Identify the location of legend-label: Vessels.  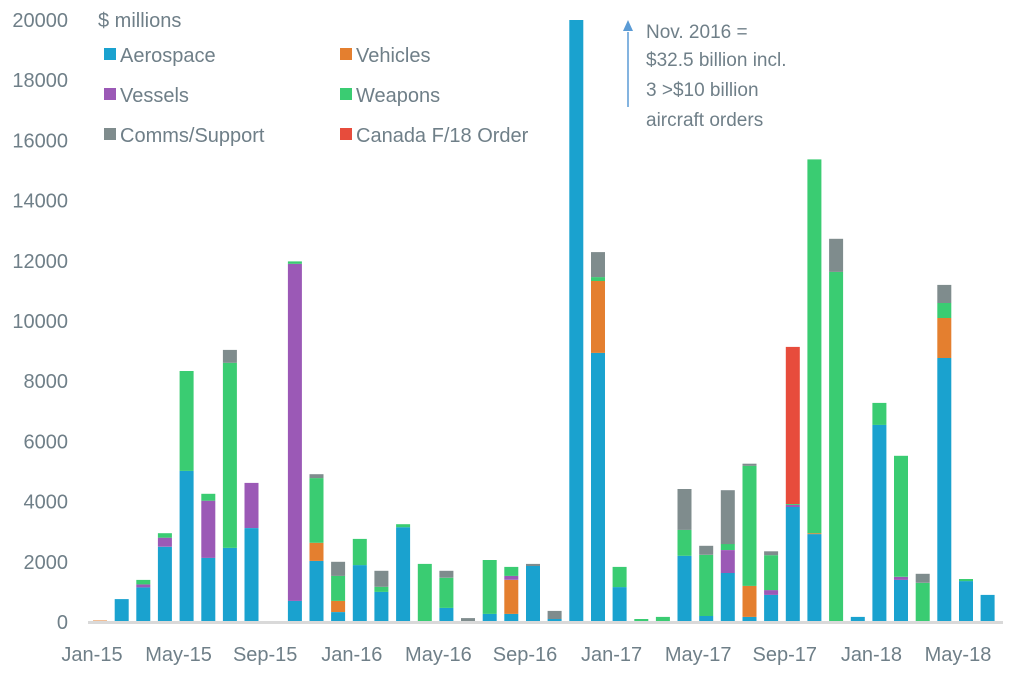
(154, 96).